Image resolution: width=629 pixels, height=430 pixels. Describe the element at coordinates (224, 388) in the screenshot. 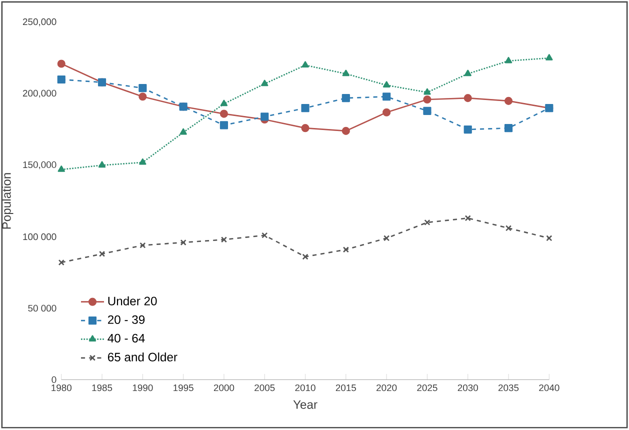

I see `x-tick-label: 2000` at that location.